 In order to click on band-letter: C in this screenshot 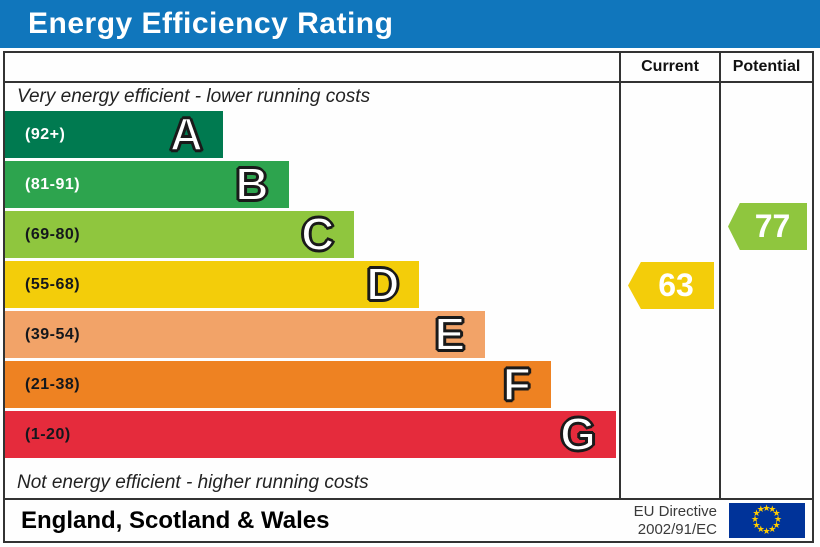, I will do `click(317, 234)`.